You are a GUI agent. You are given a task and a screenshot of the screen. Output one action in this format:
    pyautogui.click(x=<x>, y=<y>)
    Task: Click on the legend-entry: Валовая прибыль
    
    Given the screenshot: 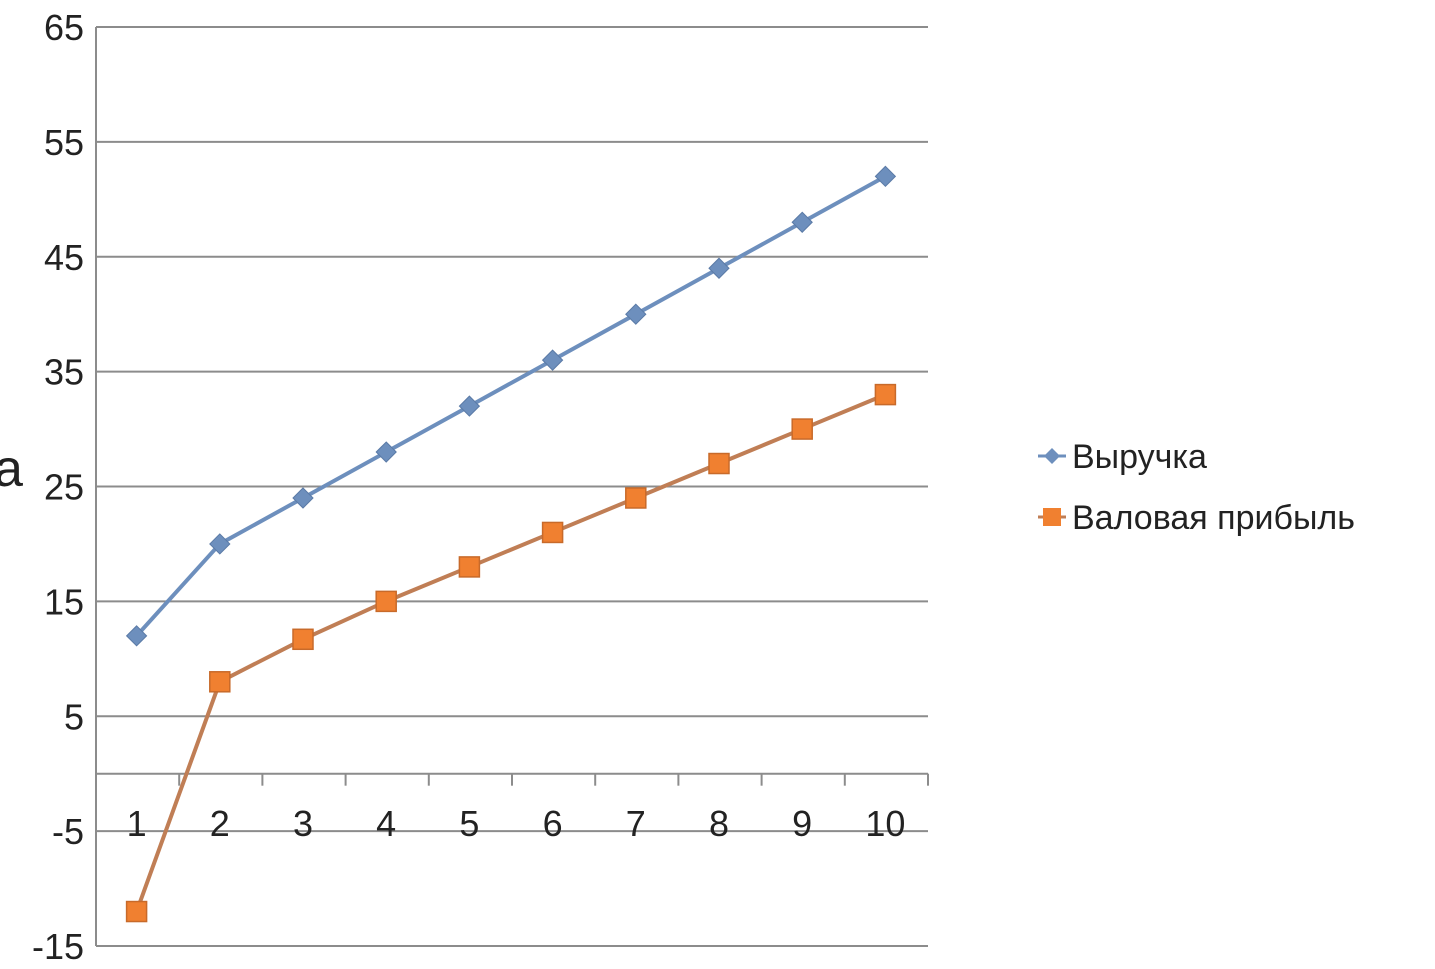 What is the action you would take?
    pyautogui.click(x=1196, y=518)
    